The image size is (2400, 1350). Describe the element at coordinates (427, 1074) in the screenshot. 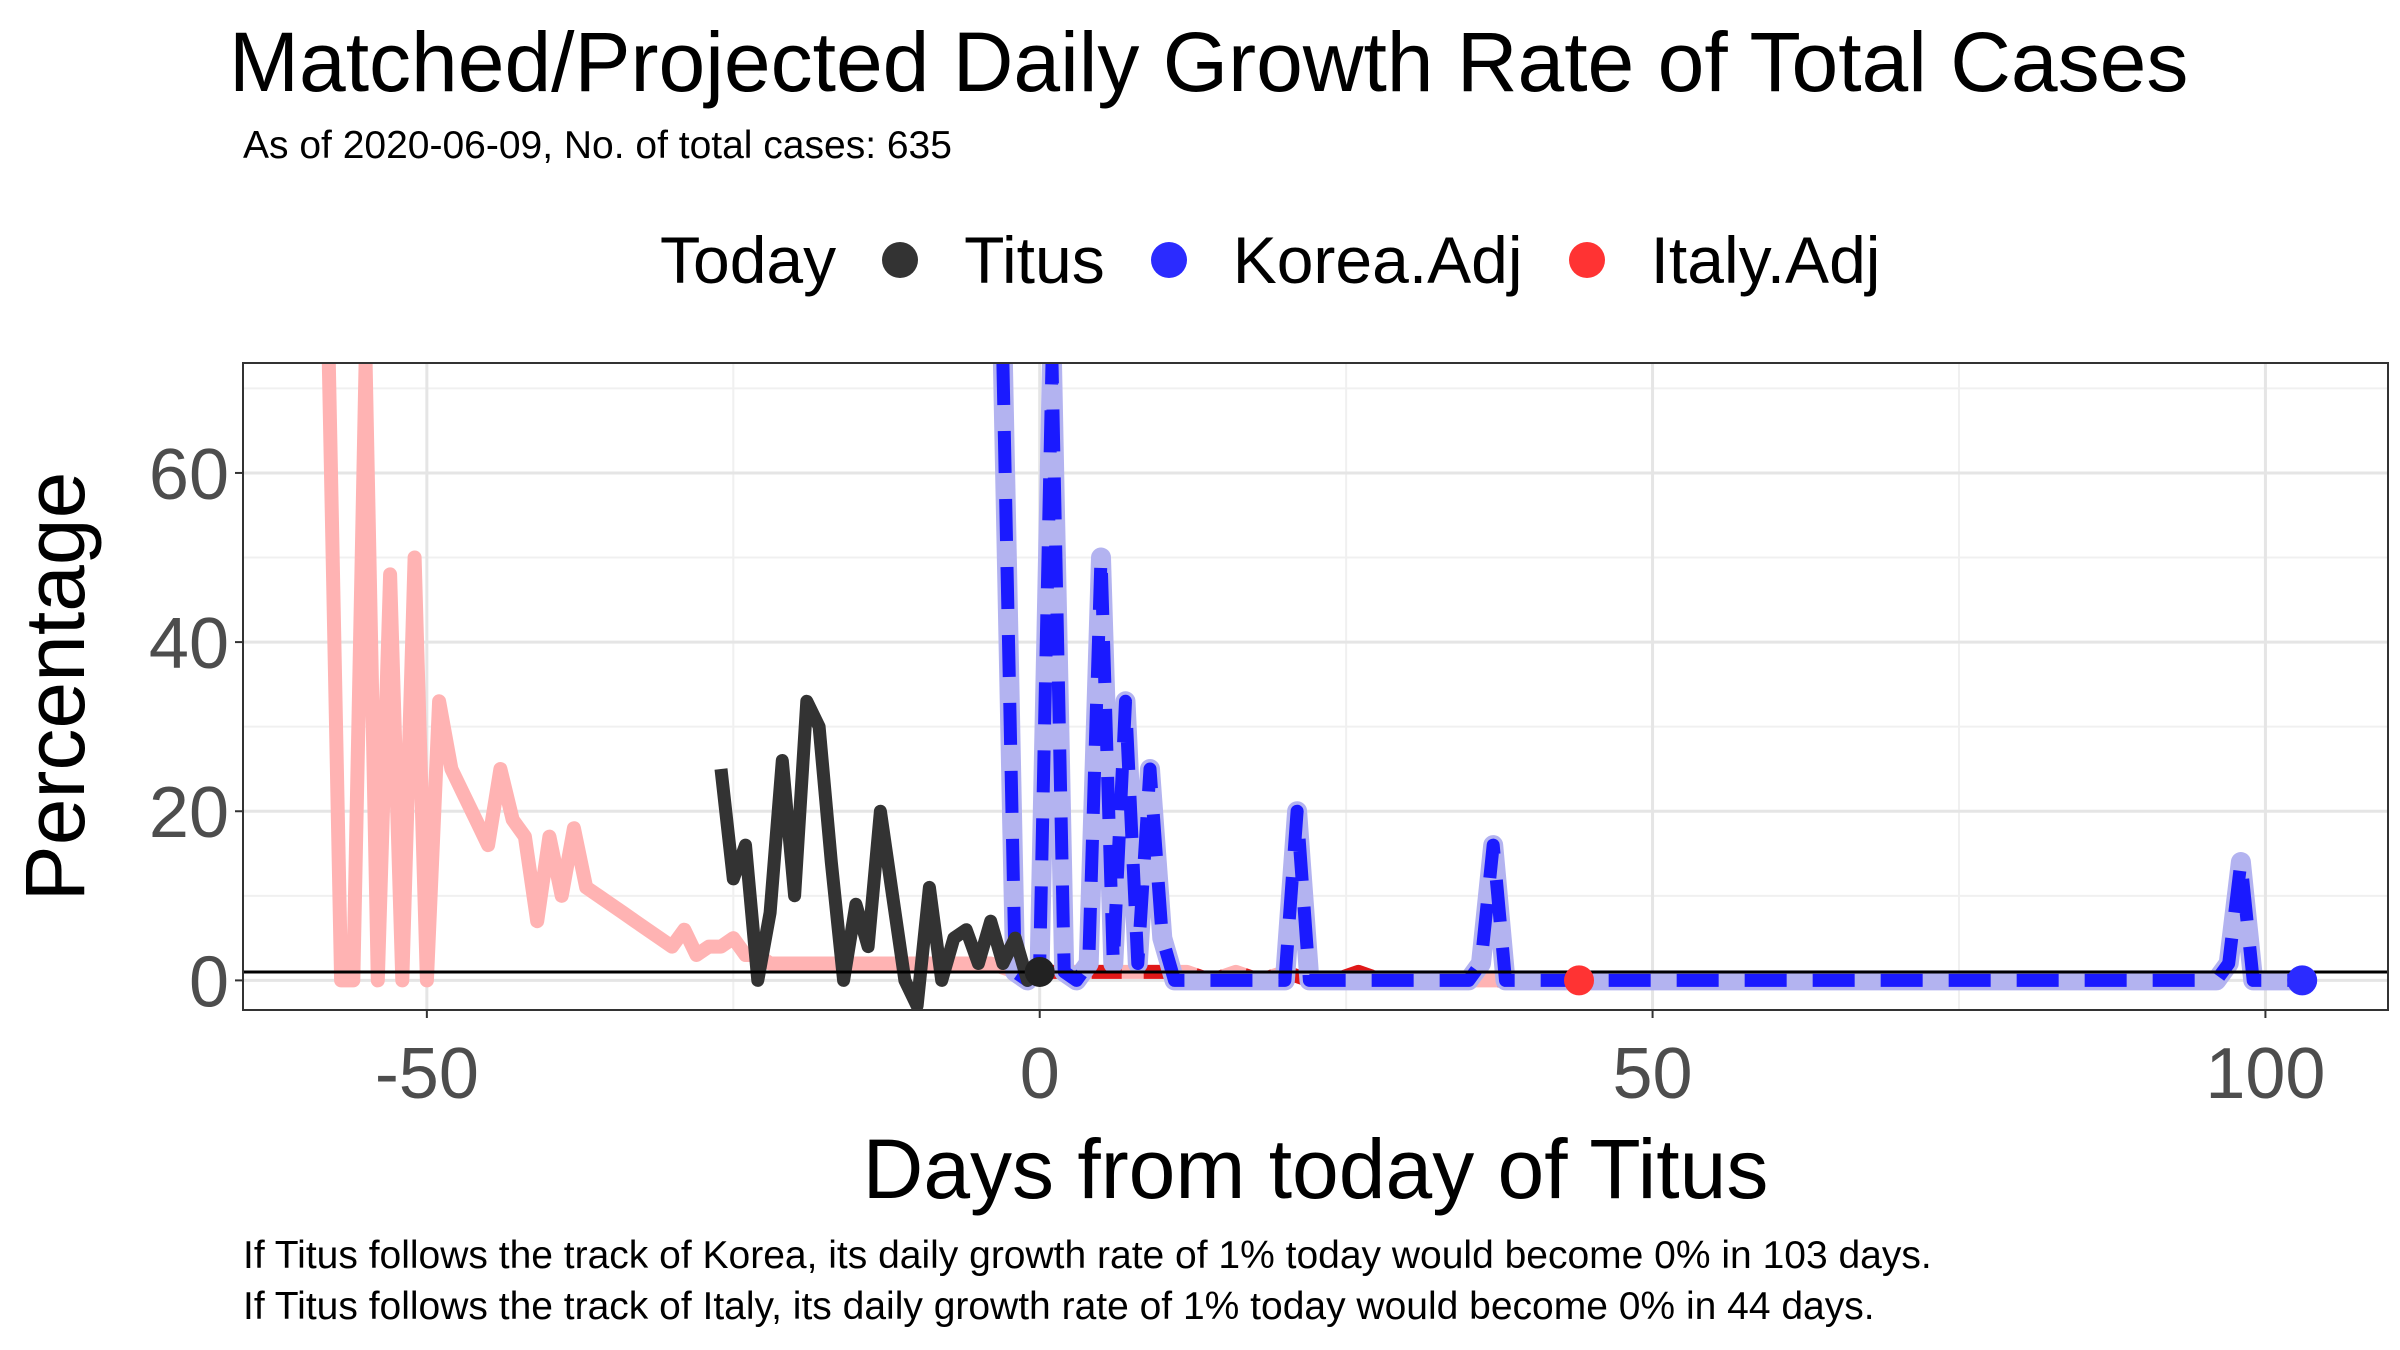

I see `x-tick-label: -50` at that location.